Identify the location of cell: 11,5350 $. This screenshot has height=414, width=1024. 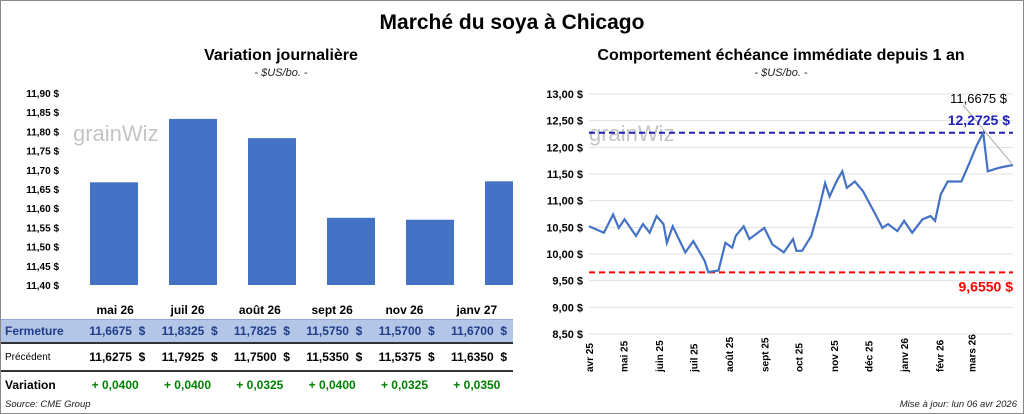
(334, 357).